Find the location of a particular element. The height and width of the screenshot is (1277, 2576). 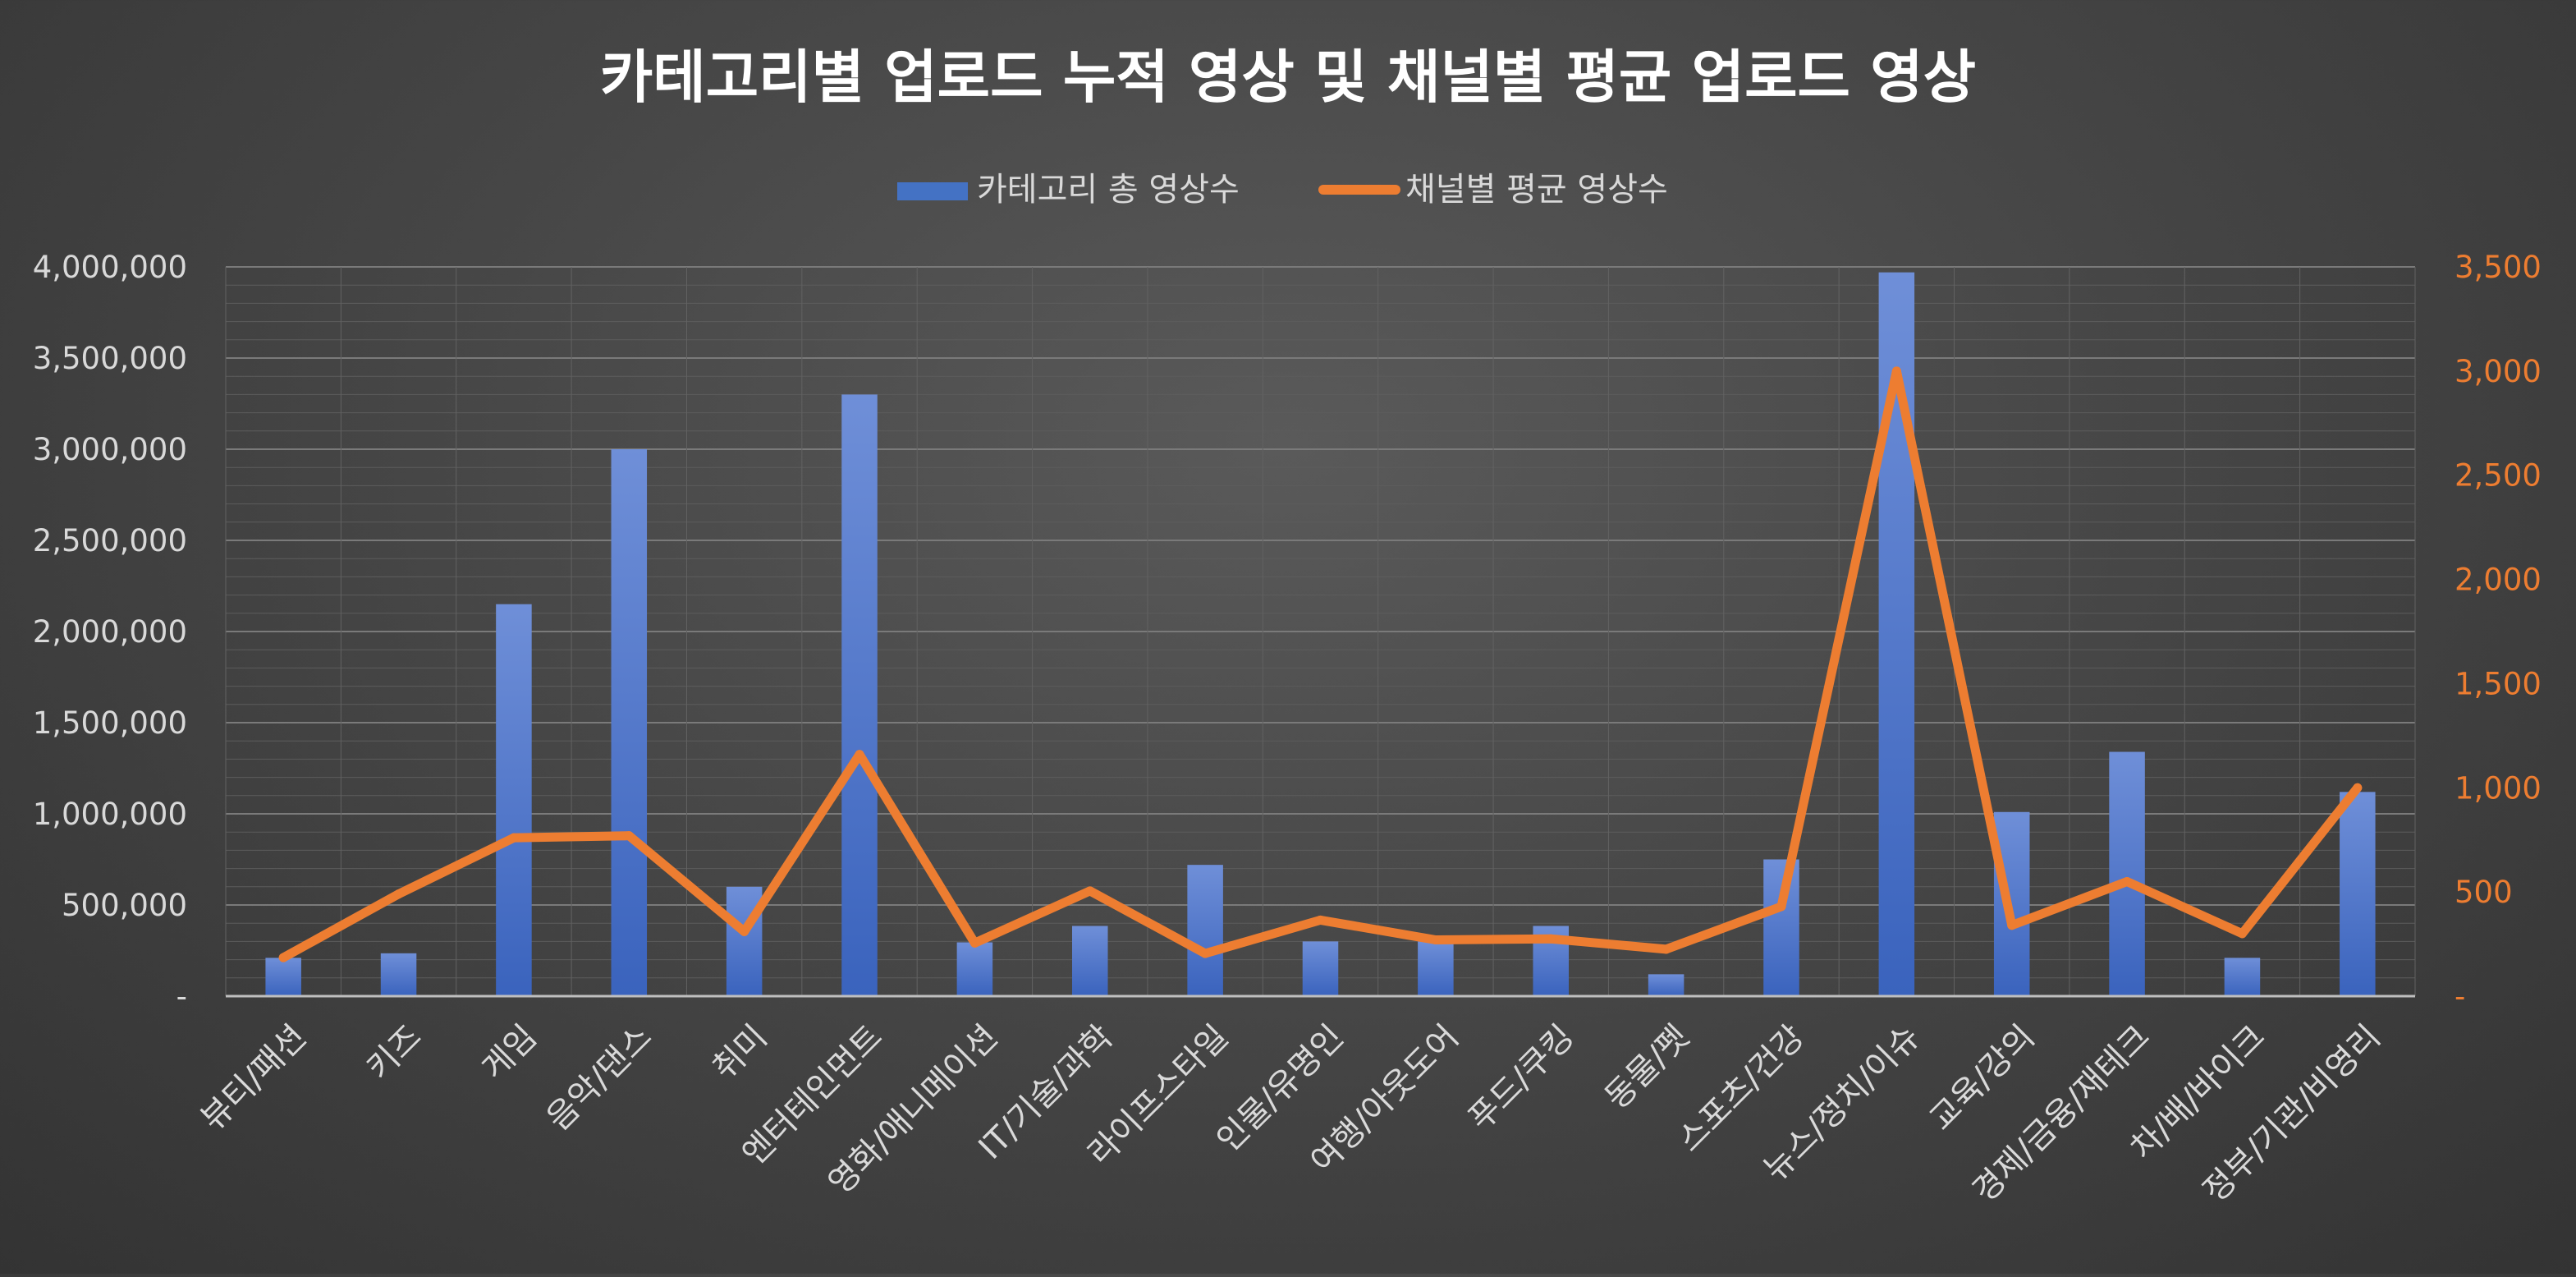

x-tick-label: 뷰티/패션 is located at coordinates (254, 1078).